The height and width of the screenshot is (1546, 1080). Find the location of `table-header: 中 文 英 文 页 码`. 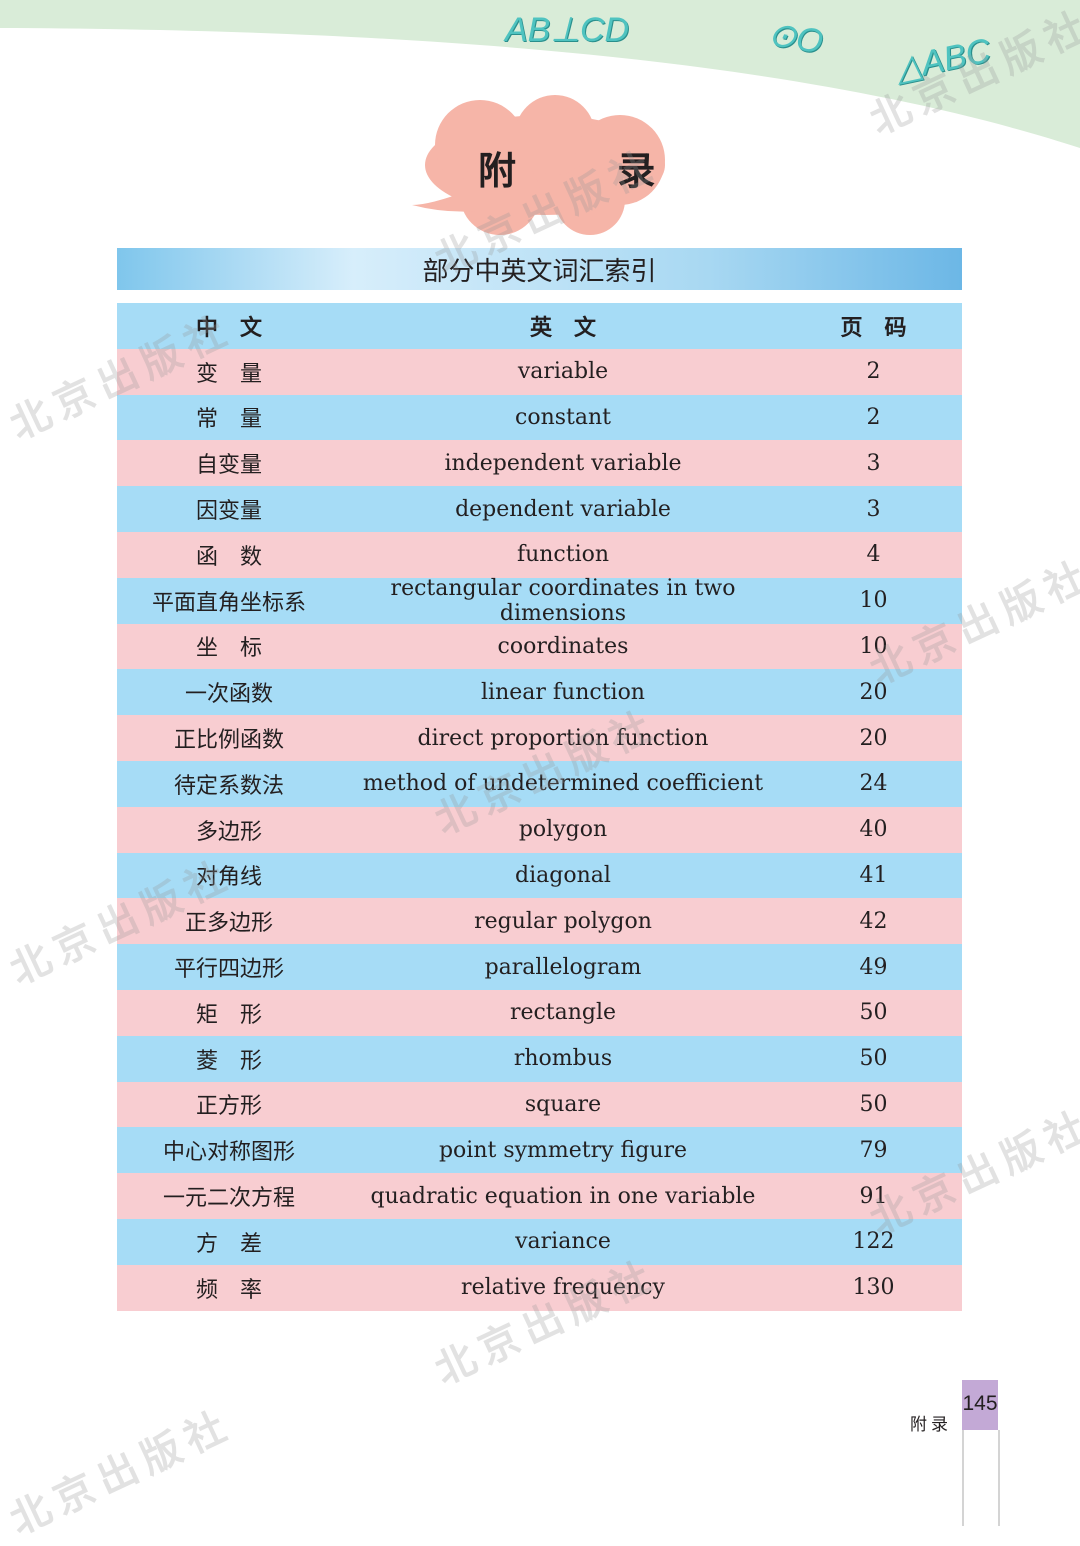

table-header: 中 文 英 文 页 码 is located at coordinates (539, 326).